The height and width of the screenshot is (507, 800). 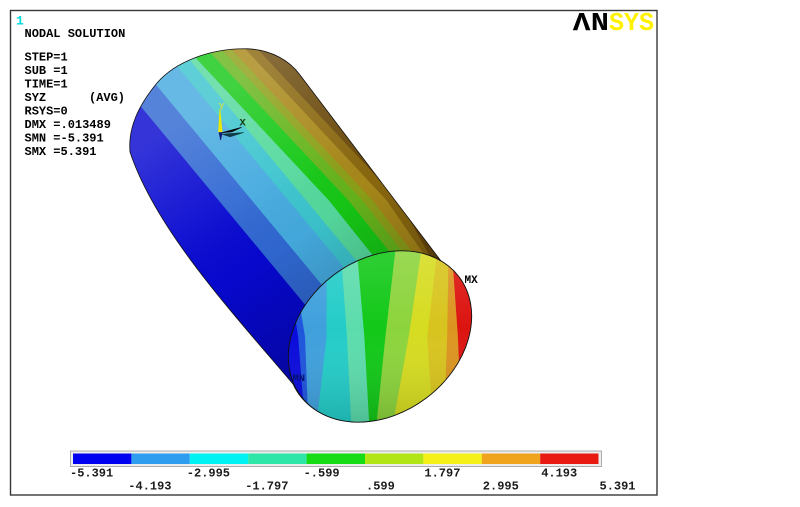 What do you see at coordinates (107, 98) in the screenshot?
I see `svg-text: (AVG)` at bounding box center [107, 98].